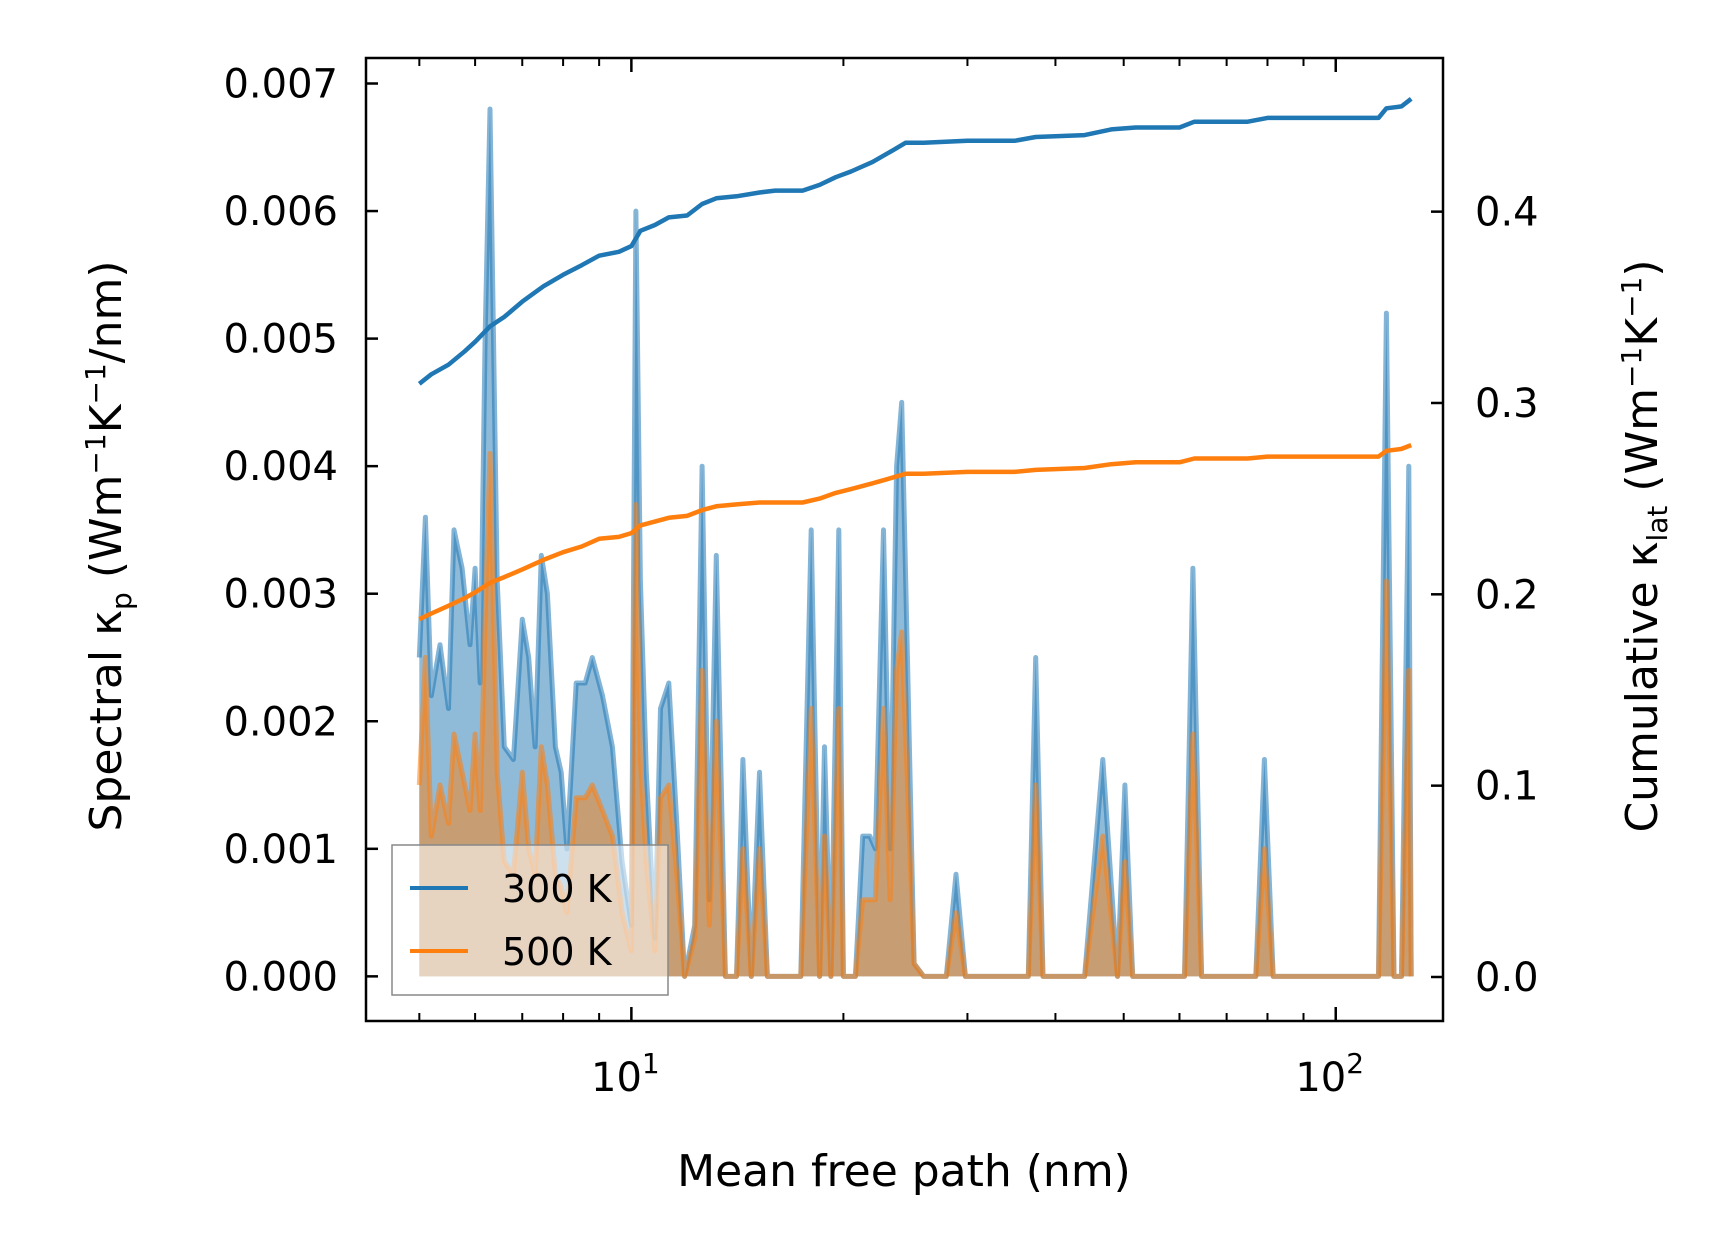 The width and height of the screenshot is (1716, 1254). I want to click on y-left-tick-label: 0.000, so click(280, 977).